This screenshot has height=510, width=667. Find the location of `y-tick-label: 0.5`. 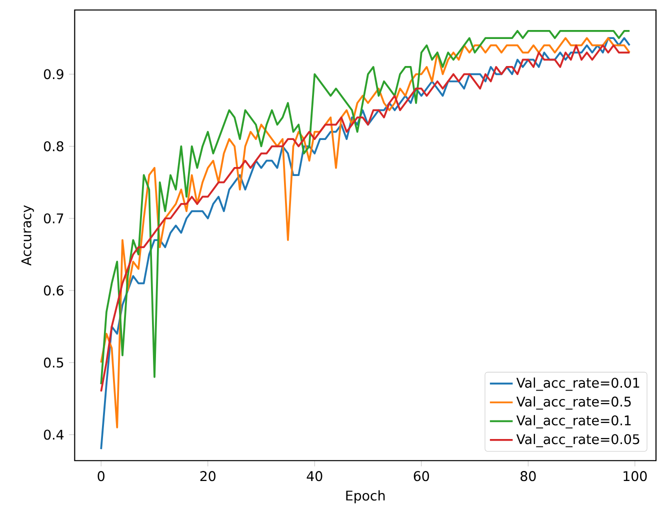

y-tick-label: 0.5 is located at coordinates (54, 363).